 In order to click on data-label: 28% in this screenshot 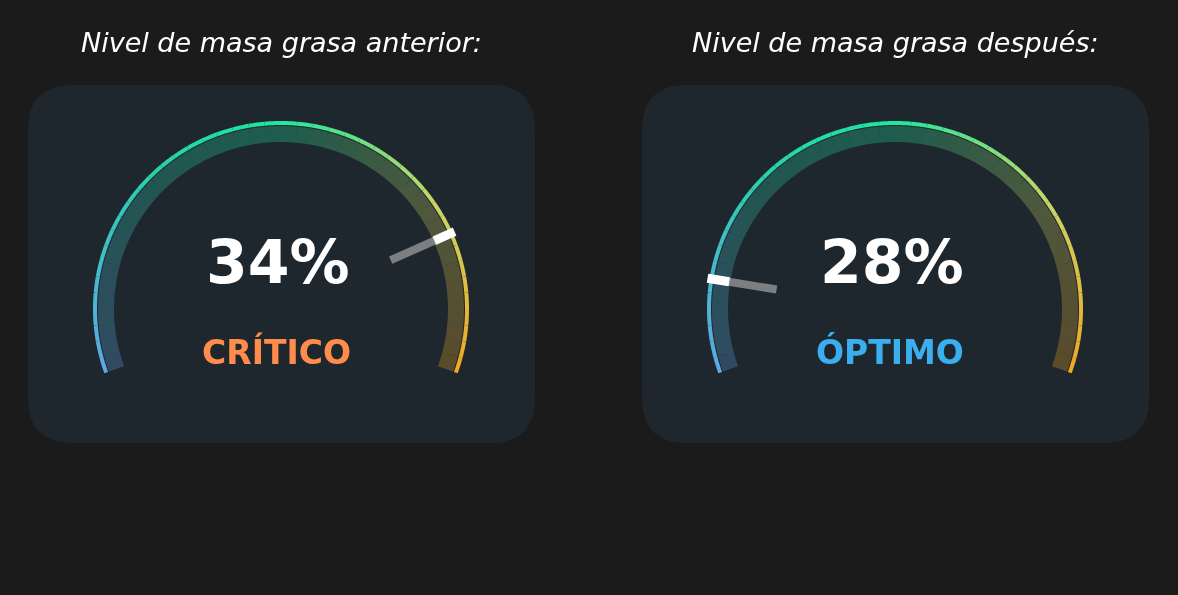, I will do `click(892, 262)`.